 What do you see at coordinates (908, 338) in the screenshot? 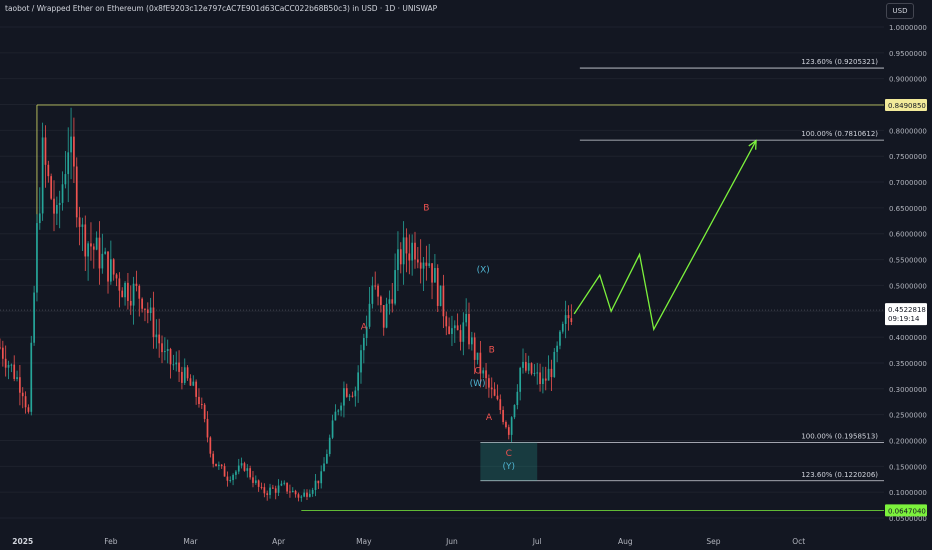
I see `price-tick: 0.4000000` at bounding box center [908, 338].